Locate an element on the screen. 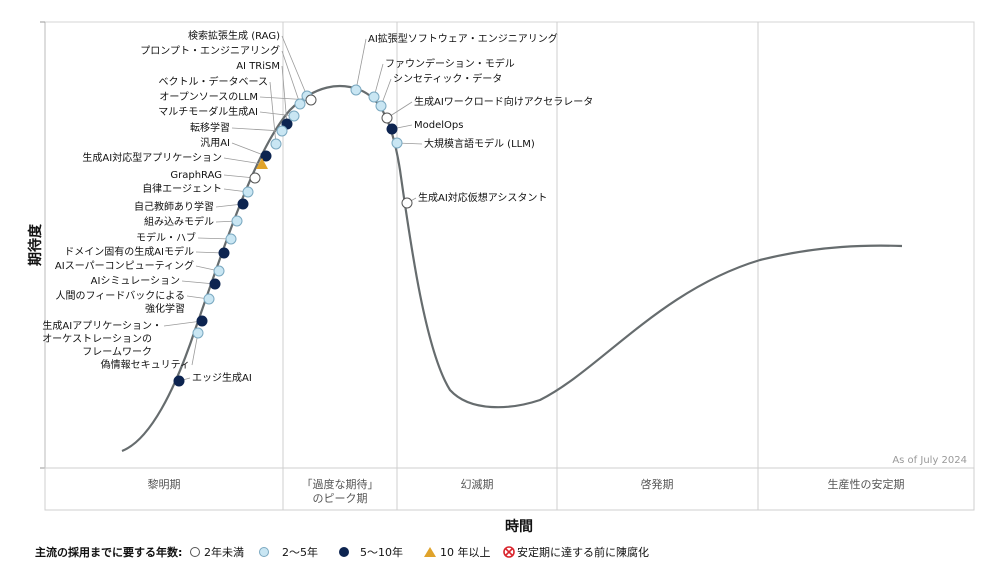  legend-marker-2to5 is located at coordinates (264, 552).